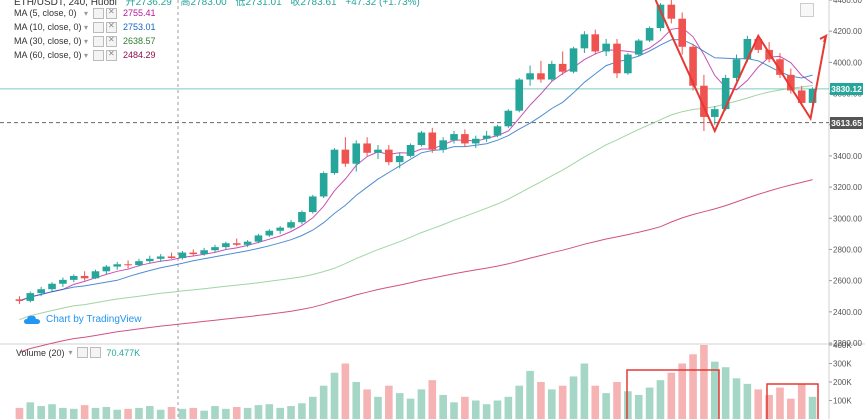 This screenshot has height=419, width=865. I want to click on volume-tick-label: 400K, so click(842, 345).